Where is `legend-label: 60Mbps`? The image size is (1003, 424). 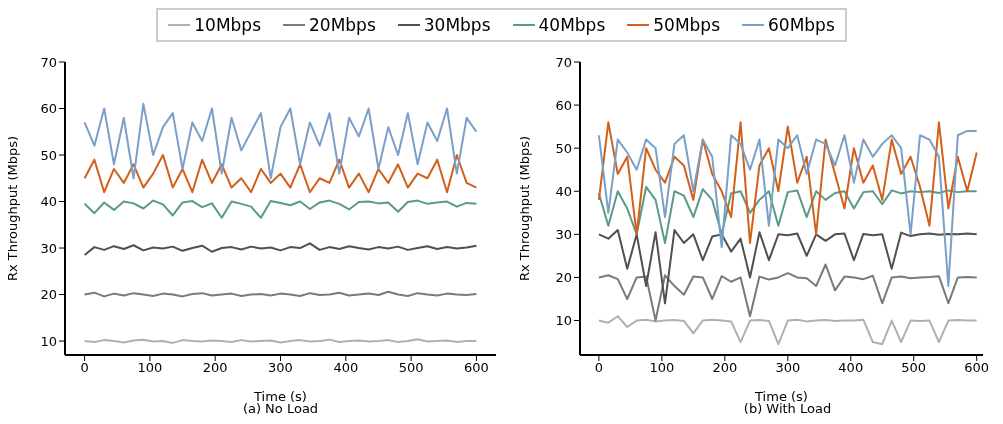 legend-label: 60Mbps is located at coordinates (801, 25).